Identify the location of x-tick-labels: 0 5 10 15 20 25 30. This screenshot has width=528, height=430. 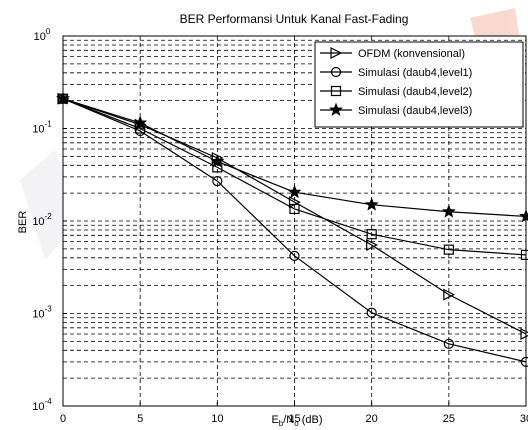
(294, 413).